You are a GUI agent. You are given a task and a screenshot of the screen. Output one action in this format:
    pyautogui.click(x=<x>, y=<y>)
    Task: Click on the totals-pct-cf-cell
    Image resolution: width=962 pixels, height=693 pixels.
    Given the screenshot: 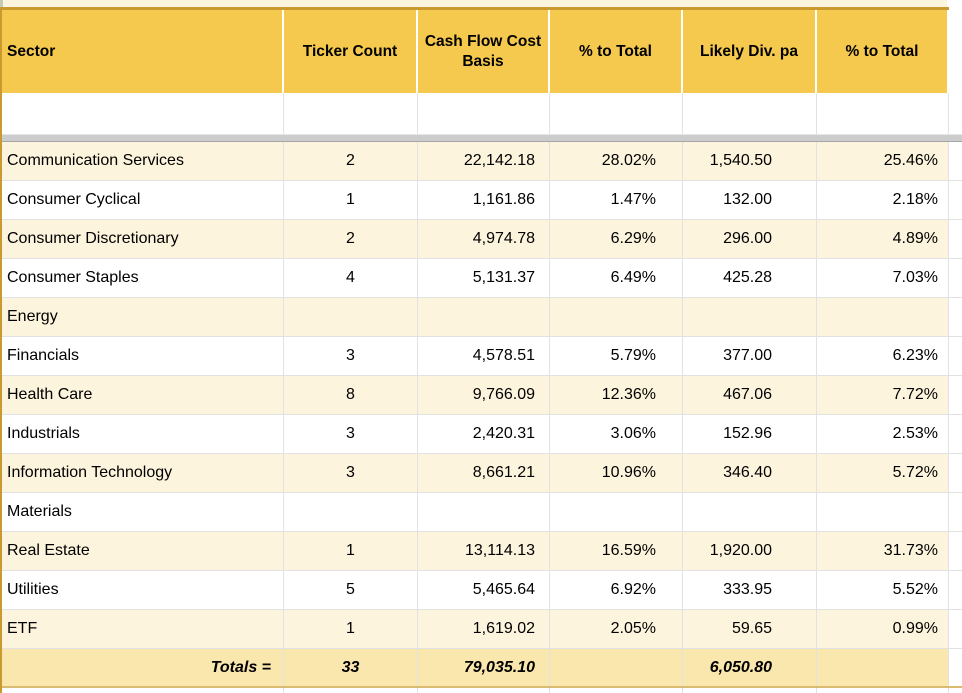 What is the action you would take?
    pyautogui.click(x=616, y=667)
    